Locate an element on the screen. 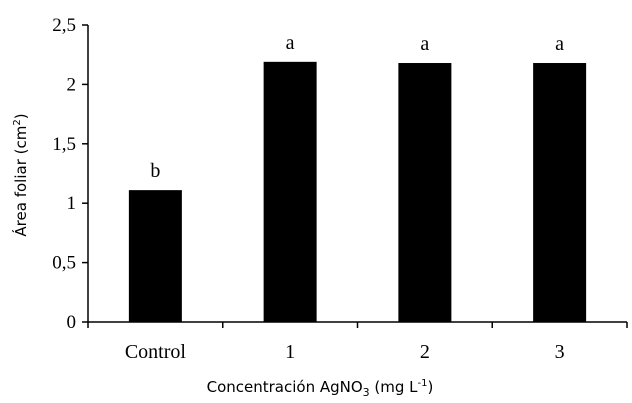 The image size is (632, 403). x-tick-label: 1 is located at coordinates (290, 352).